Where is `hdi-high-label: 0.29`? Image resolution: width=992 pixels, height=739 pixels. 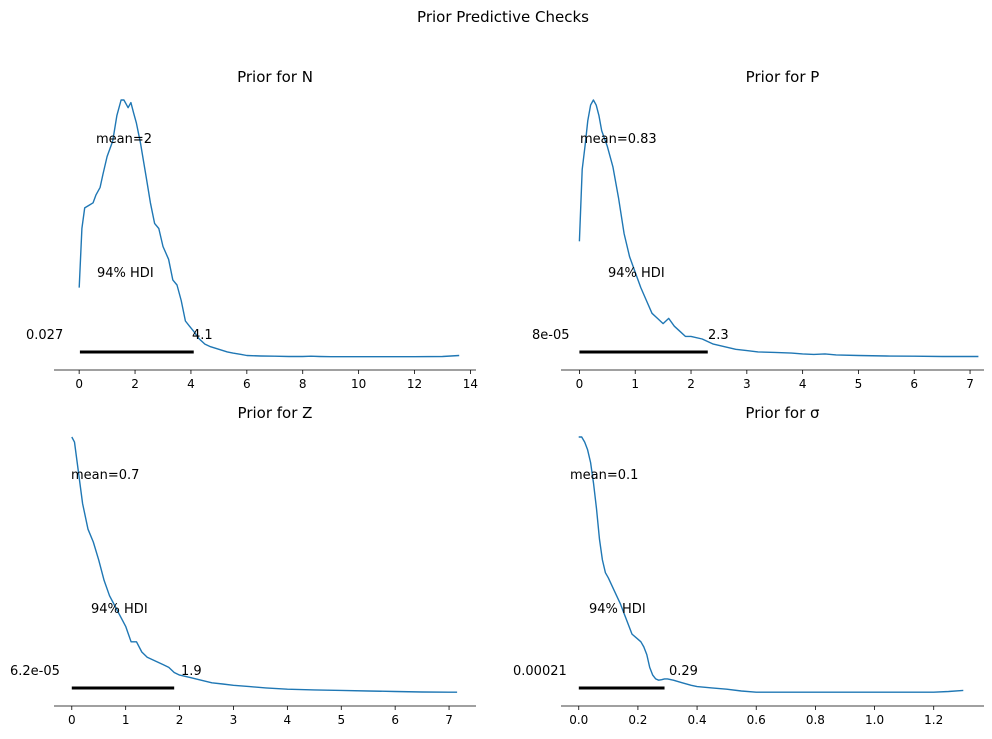
hdi-high-label: 0.29 is located at coordinates (683, 671).